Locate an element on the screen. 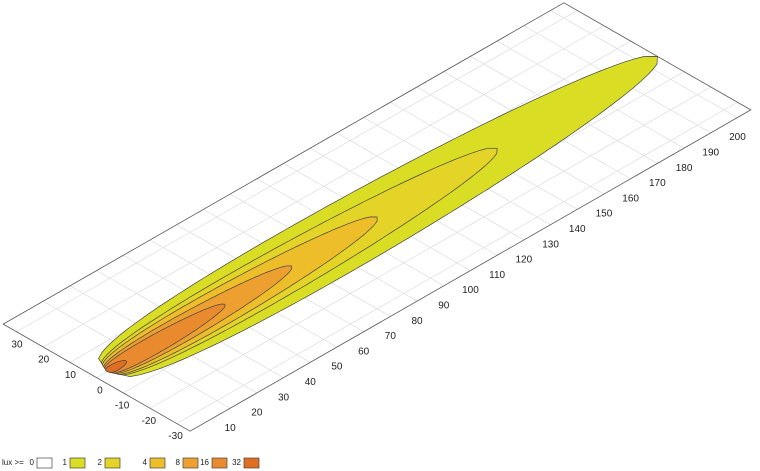  y-tick-label: 20 is located at coordinates (44, 360).